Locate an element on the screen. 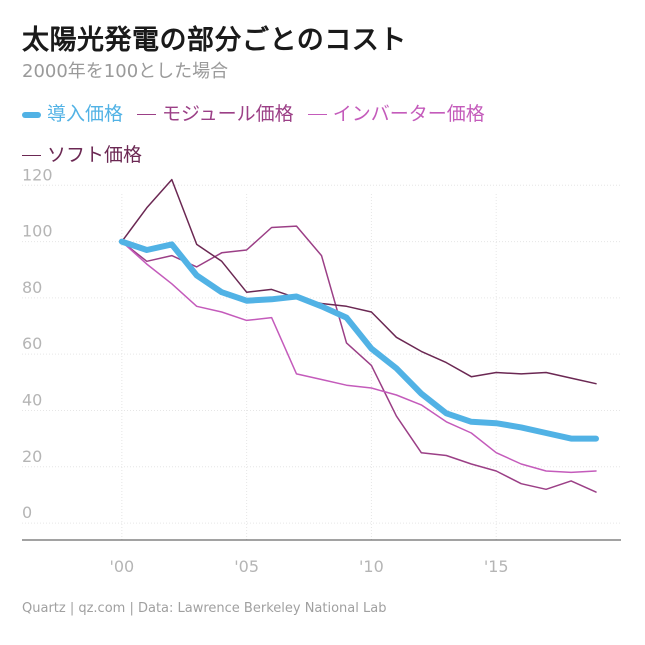 Image resolution: width=645 pixels, height=645 pixels. legend-label: ソフト価格 is located at coordinates (95, 155).